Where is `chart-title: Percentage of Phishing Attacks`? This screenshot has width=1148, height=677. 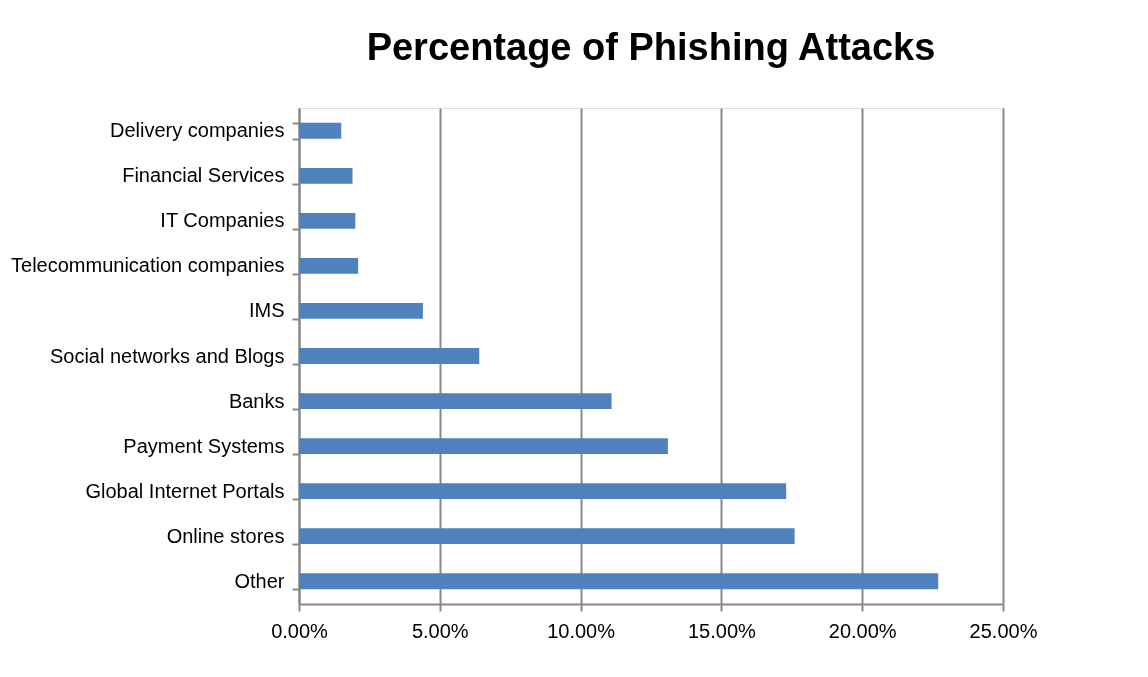
chart-title: Percentage of Phishing Attacks is located at coordinates (651, 47).